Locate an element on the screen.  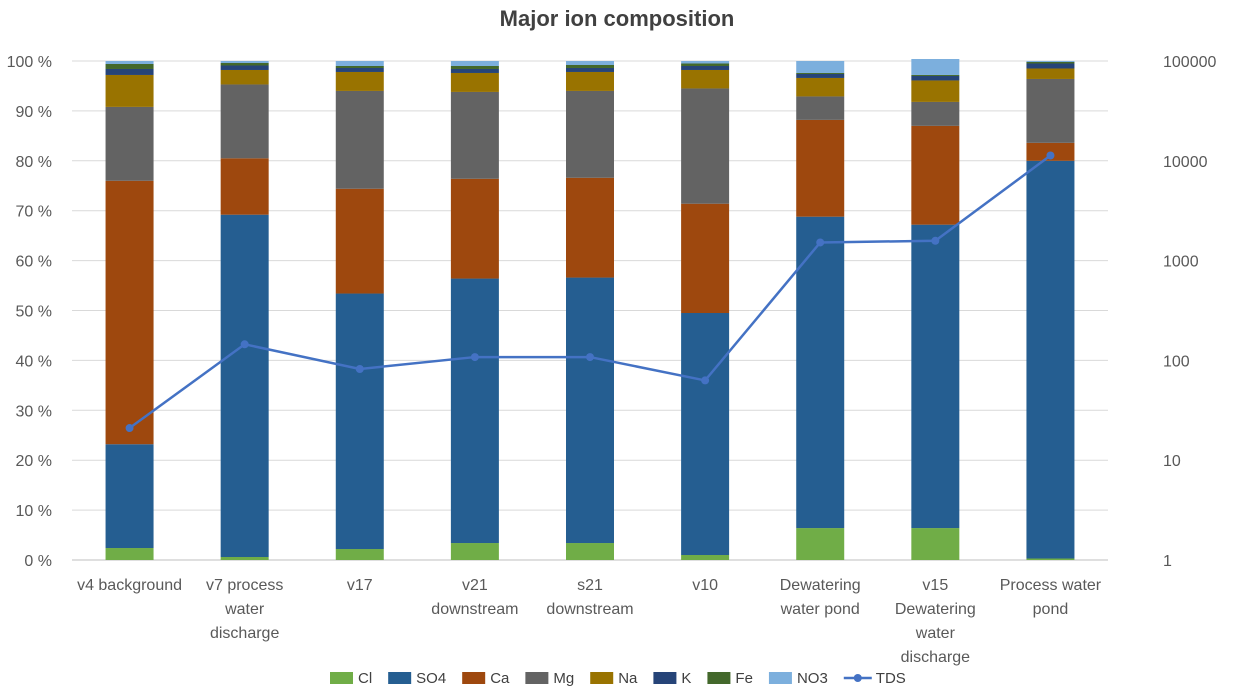
chart-title: Major ion composition is located at coordinates (617, 18).